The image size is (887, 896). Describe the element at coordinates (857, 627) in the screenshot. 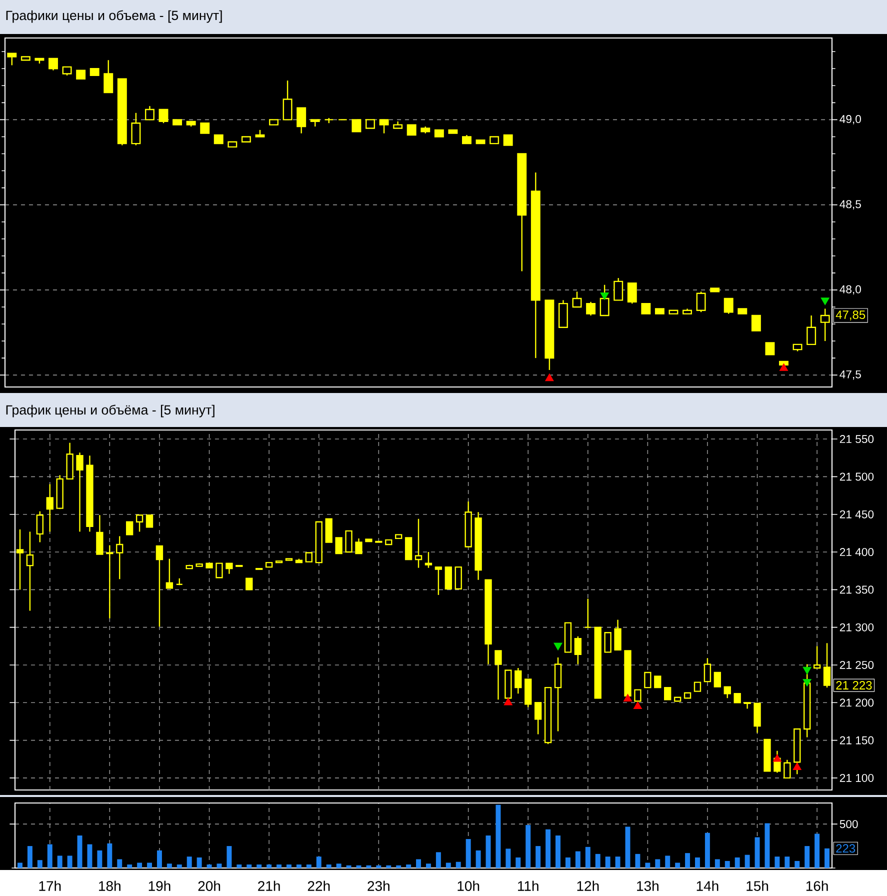

I see `y-tick-label: 21 300` at that location.